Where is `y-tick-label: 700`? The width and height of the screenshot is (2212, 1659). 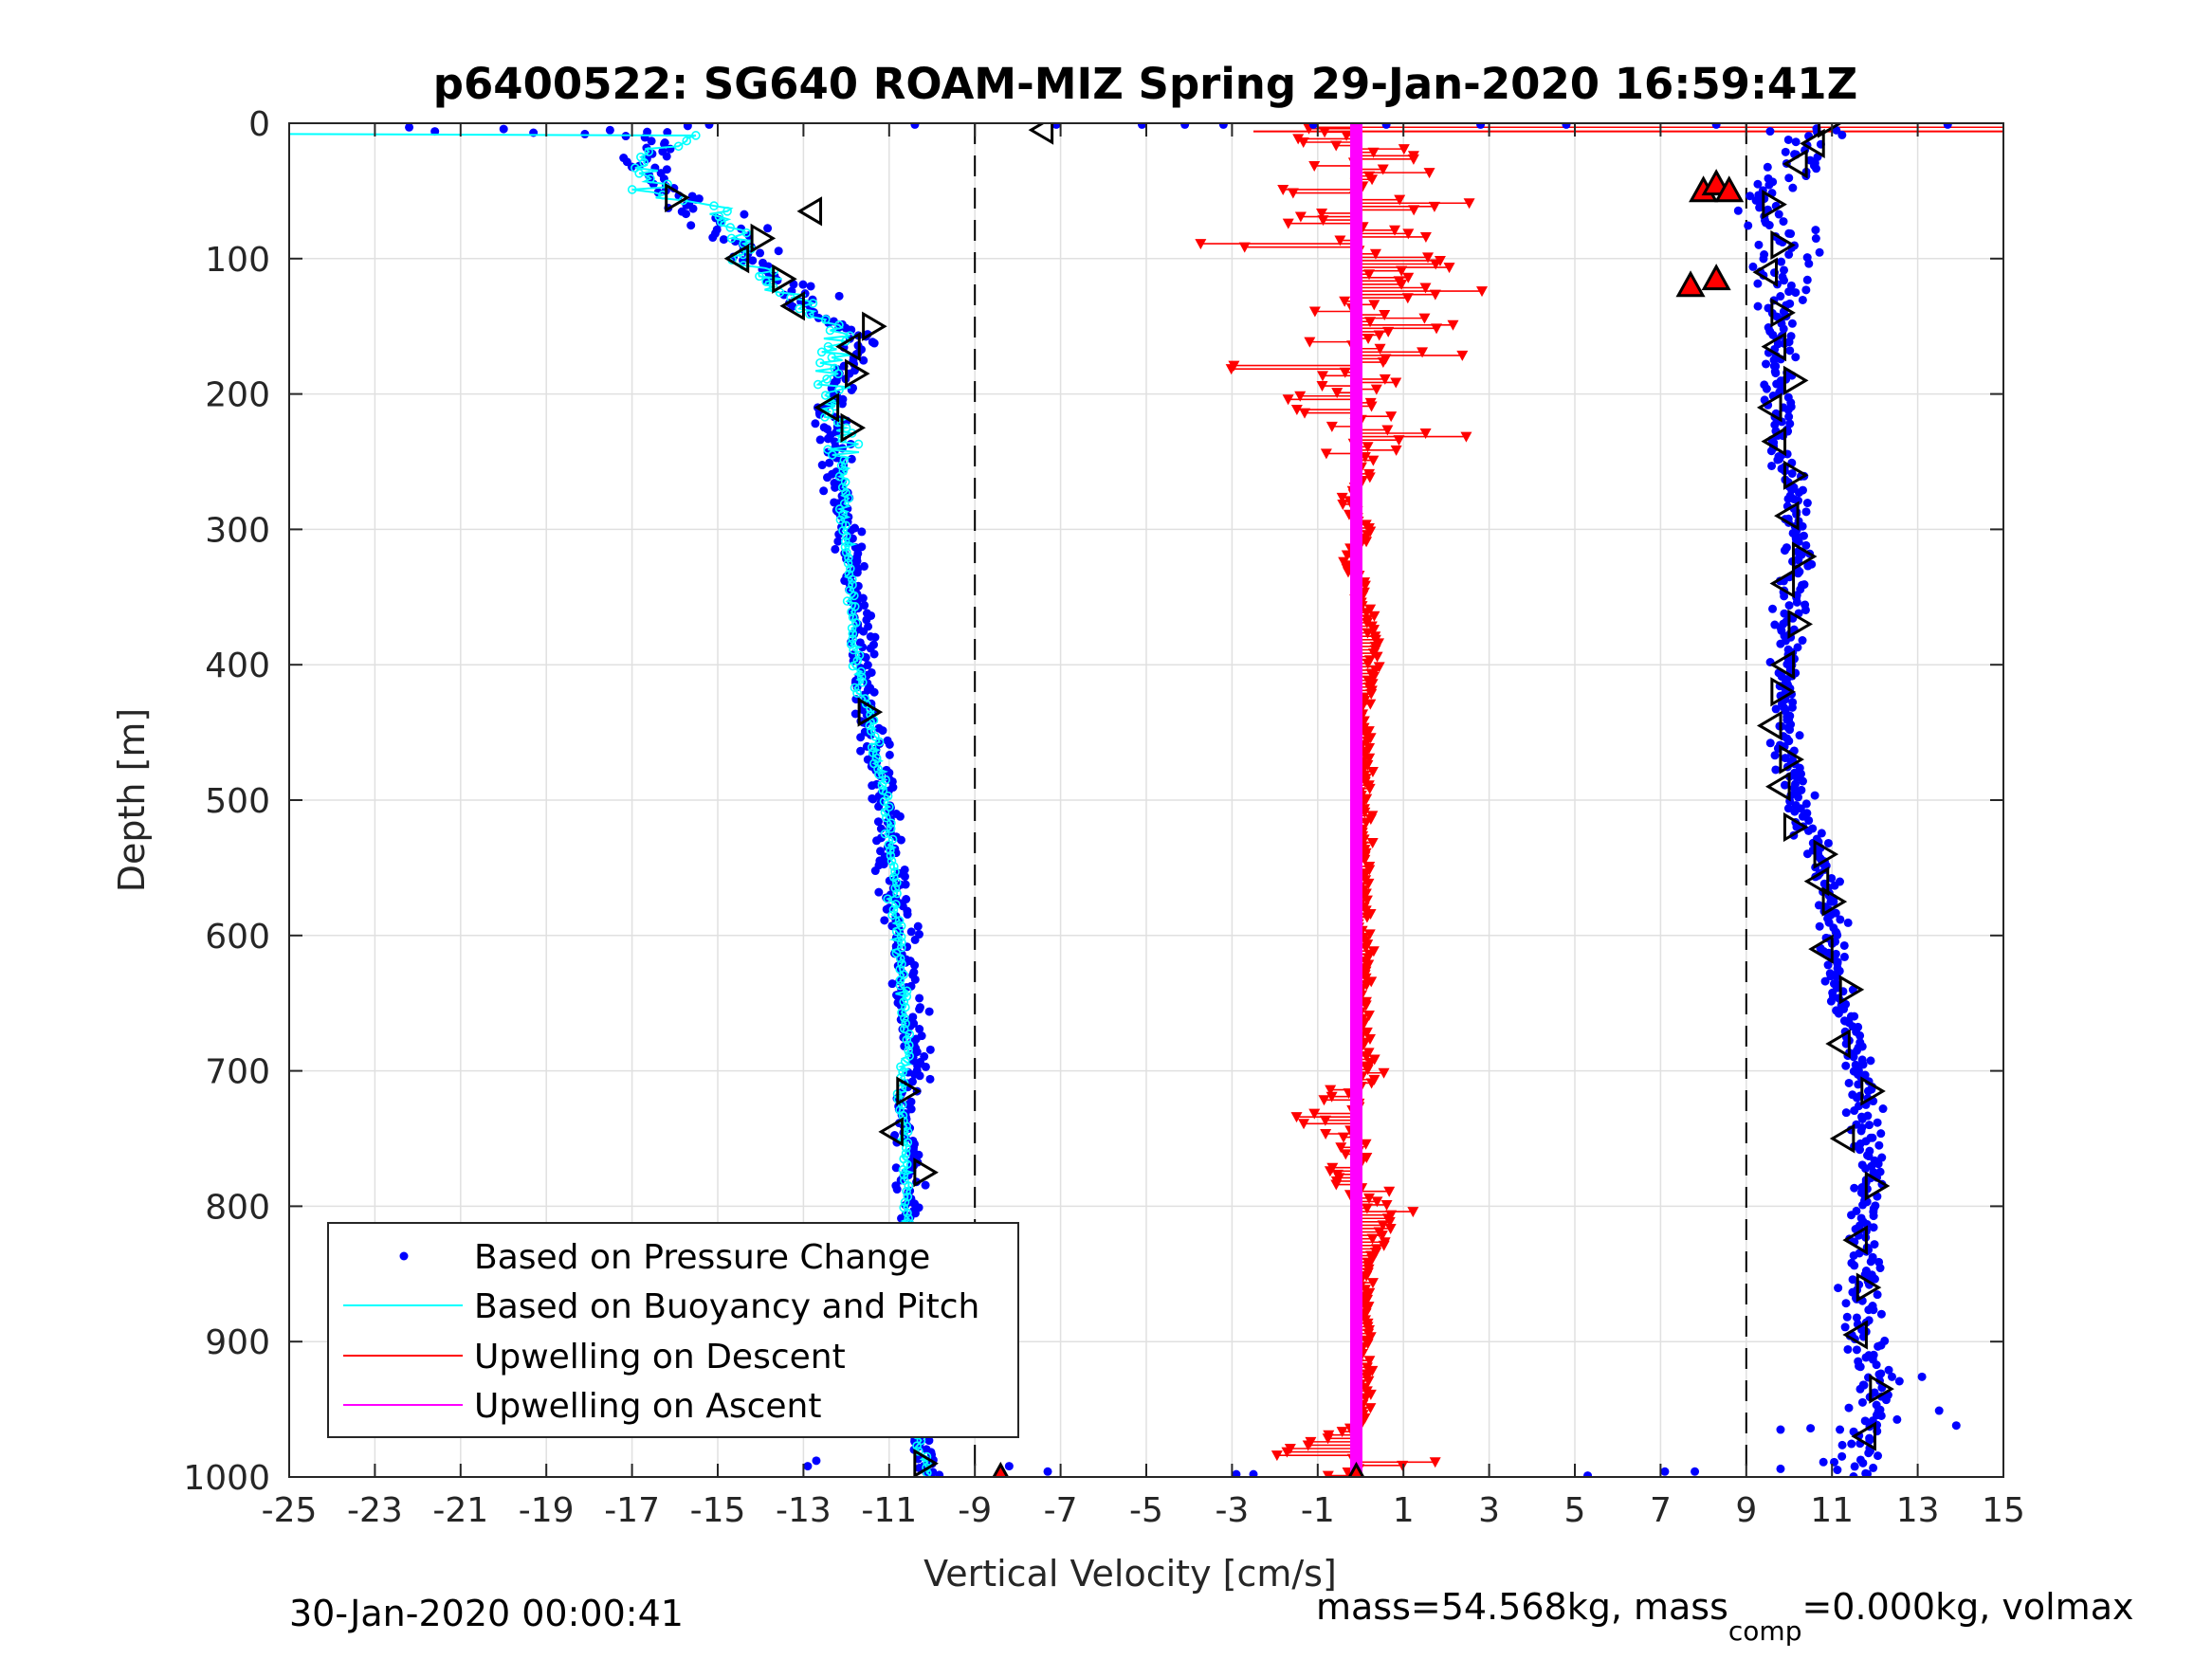 y-tick-label: 700 is located at coordinates (237, 1072).